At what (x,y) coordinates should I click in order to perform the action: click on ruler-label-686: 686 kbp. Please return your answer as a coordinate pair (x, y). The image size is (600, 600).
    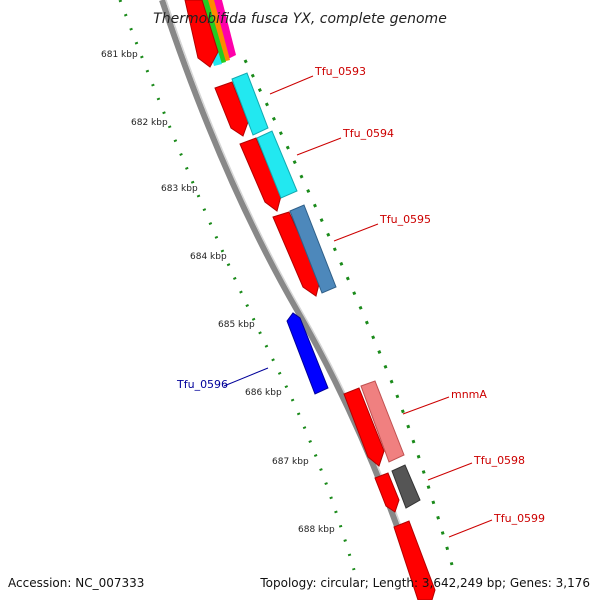
    Looking at the image, I should click on (263, 393).